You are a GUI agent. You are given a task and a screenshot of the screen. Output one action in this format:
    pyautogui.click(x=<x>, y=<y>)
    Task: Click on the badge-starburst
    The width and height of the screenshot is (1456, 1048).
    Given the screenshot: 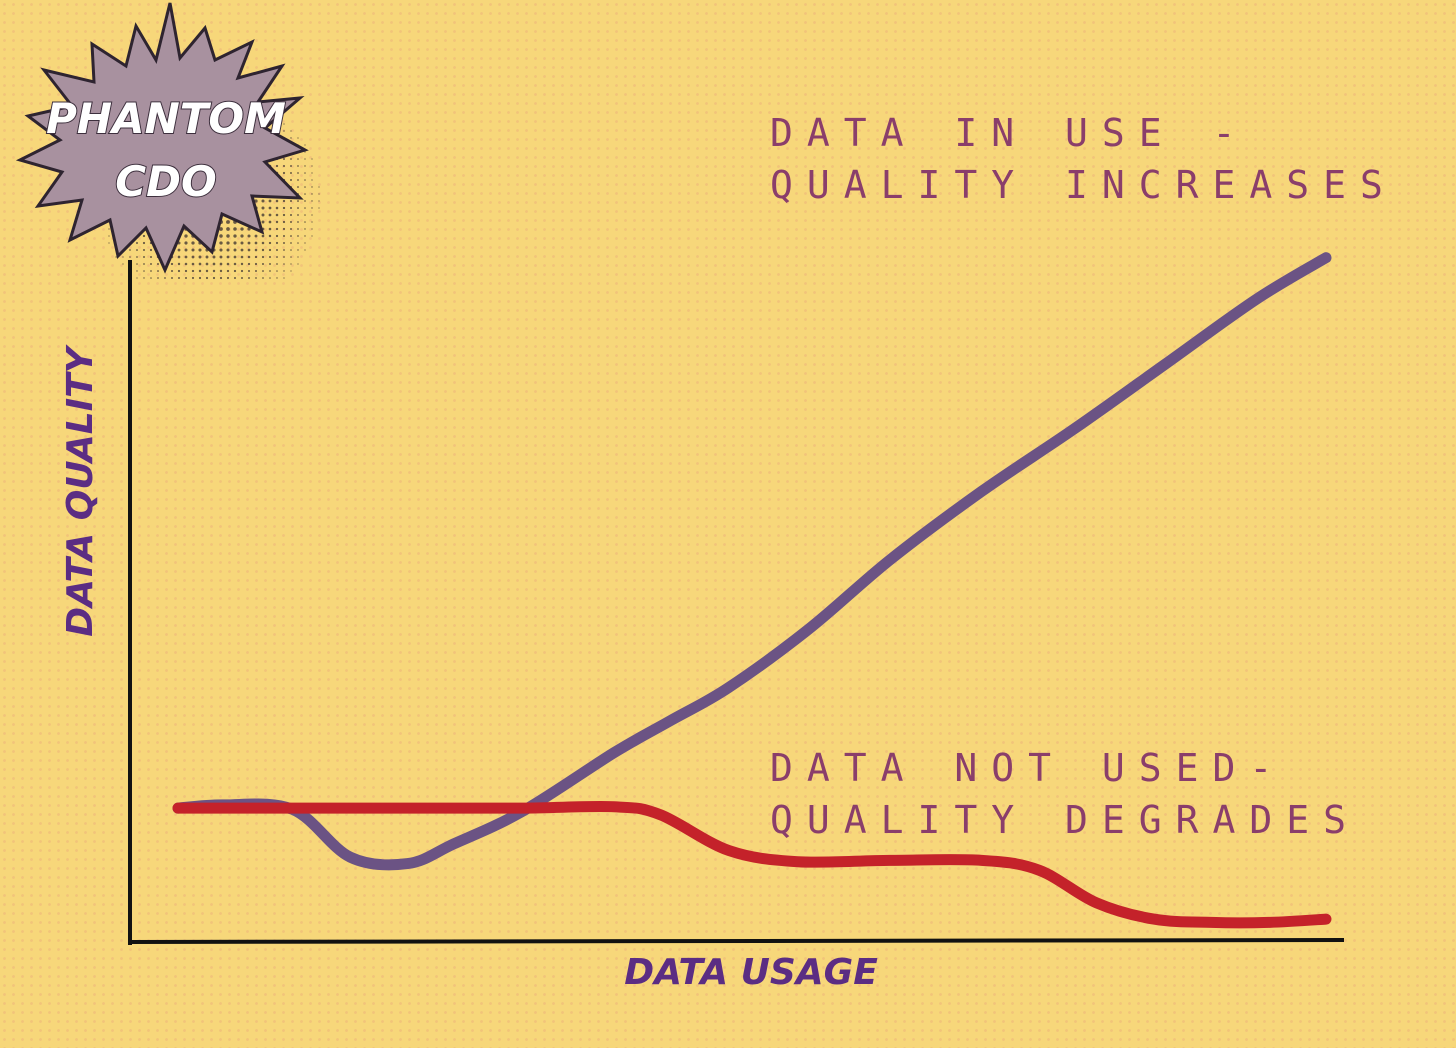 What is the action you would take?
    pyautogui.click(x=162, y=138)
    